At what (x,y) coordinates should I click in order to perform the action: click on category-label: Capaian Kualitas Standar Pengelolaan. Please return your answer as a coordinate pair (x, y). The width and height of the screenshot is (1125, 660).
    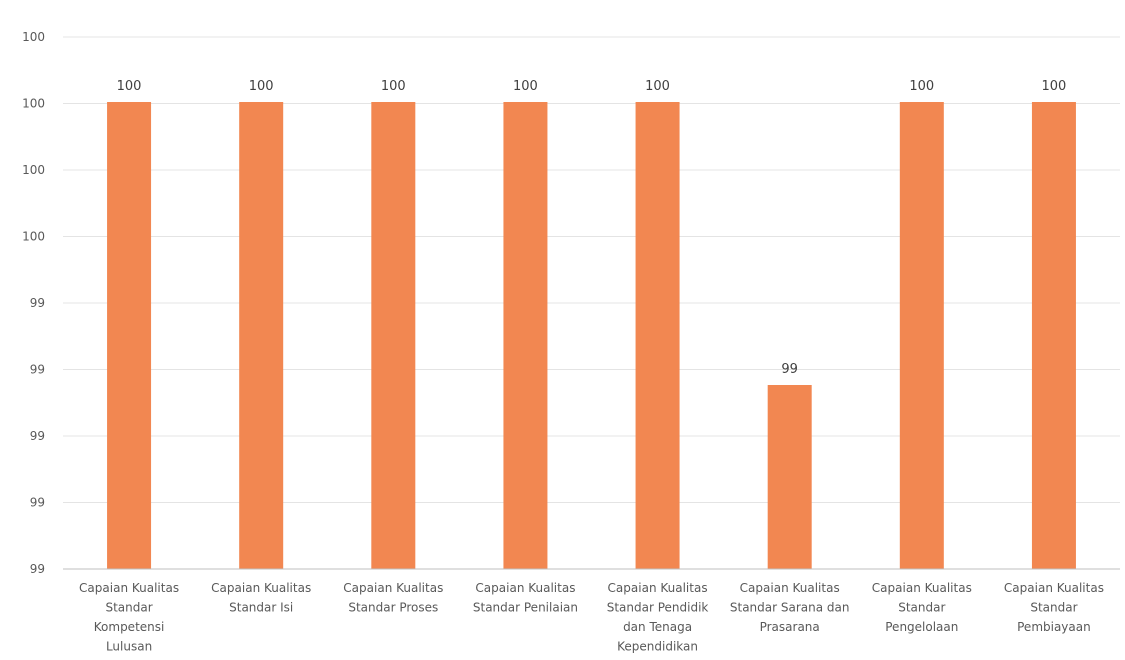
    Looking at the image, I should click on (922, 607).